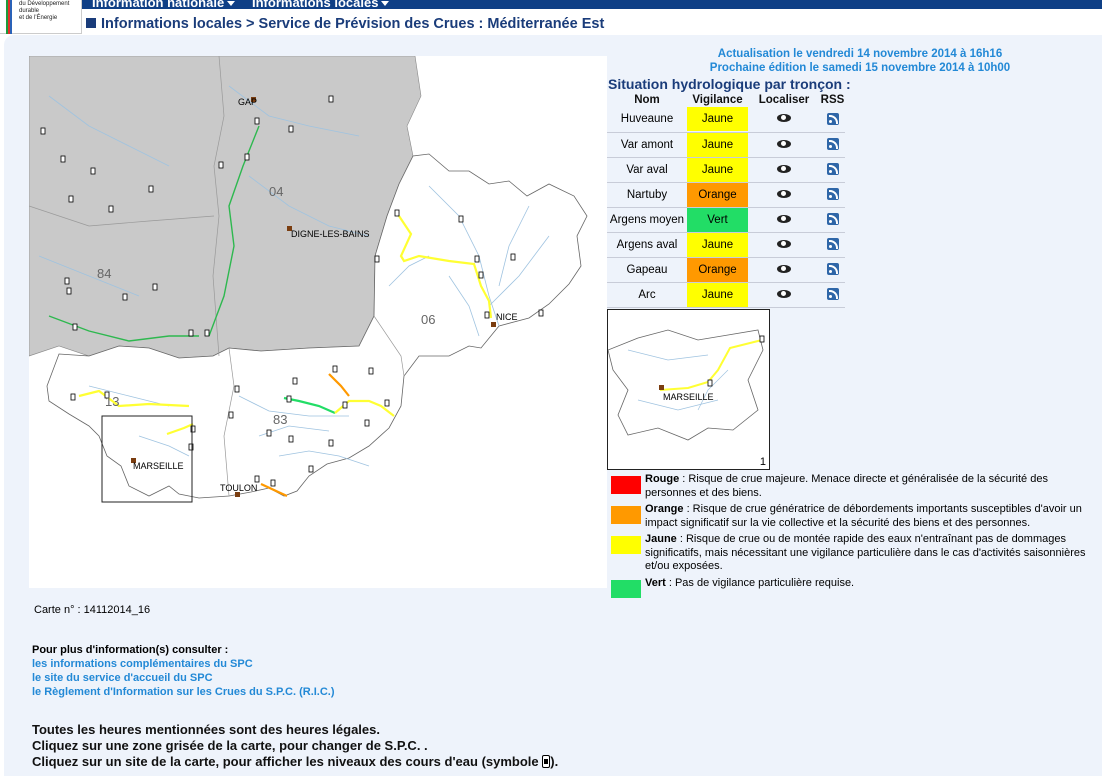 The height and width of the screenshot is (776, 1102). I want to click on col-header-vigilance: Vigilance, so click(717, 100).